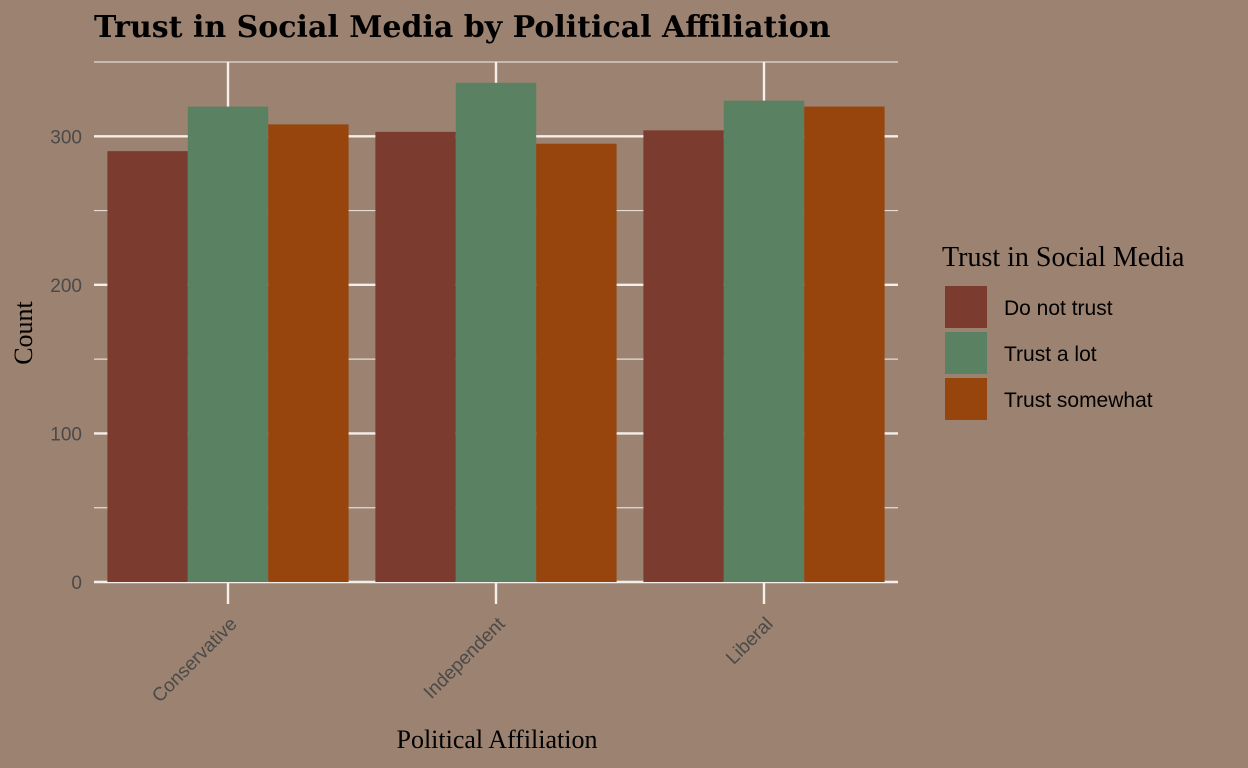  I want to click on x-tick-label: Independent, so click(465, 658).